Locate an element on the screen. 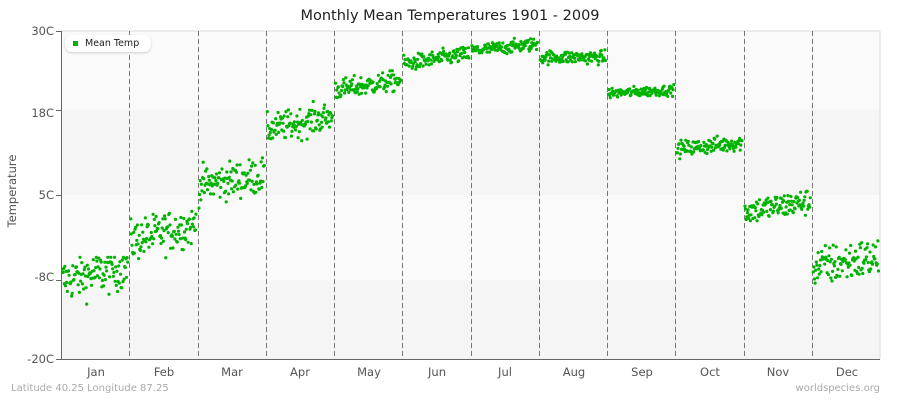  y-tick-18: 18C is located at coordinates (42, 113).